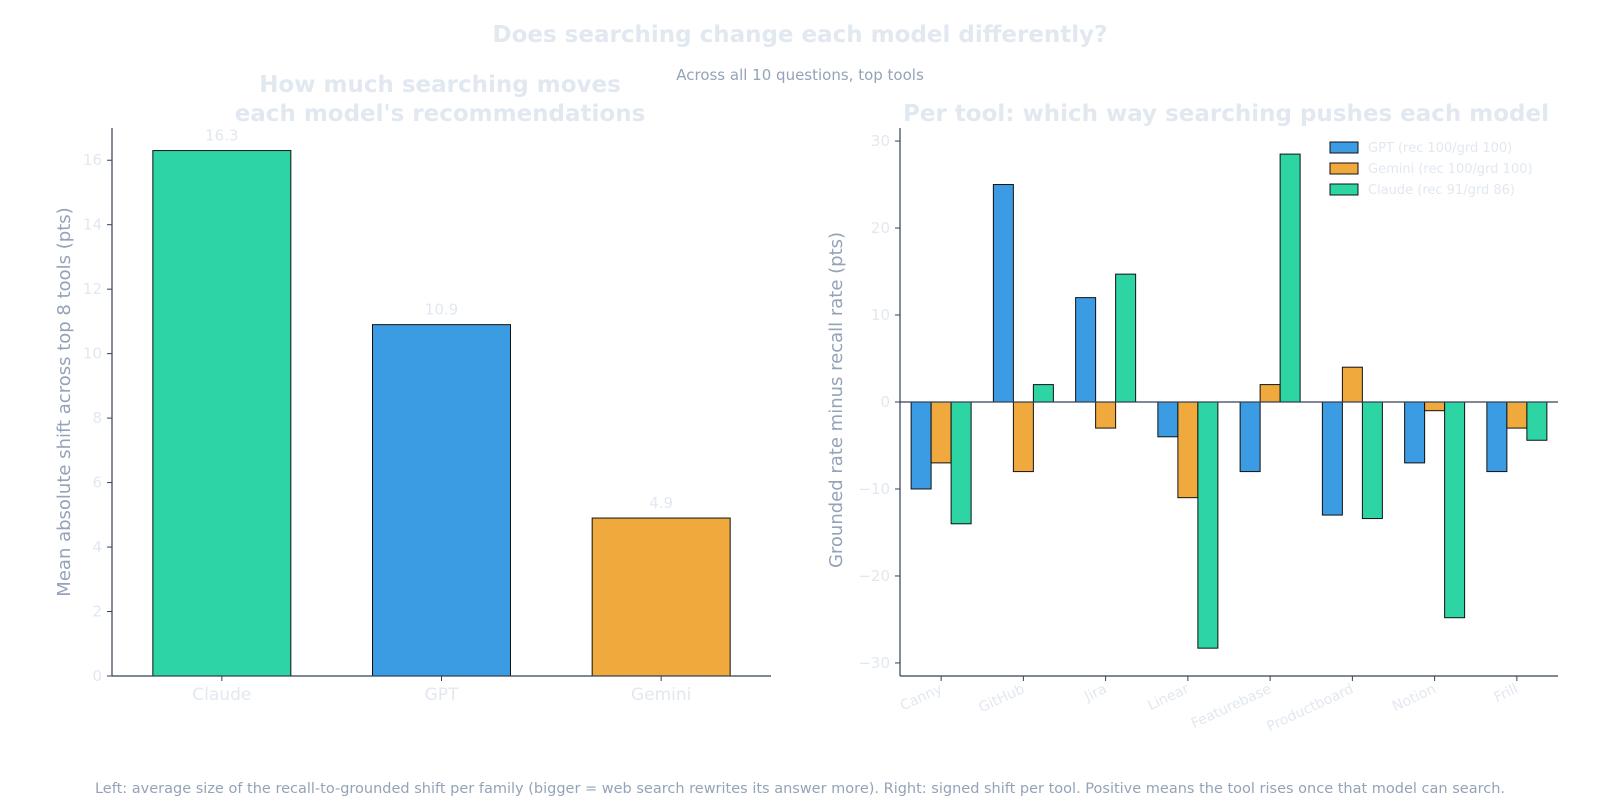  I want to click on bar-frill-claude, so click(1537, 421).